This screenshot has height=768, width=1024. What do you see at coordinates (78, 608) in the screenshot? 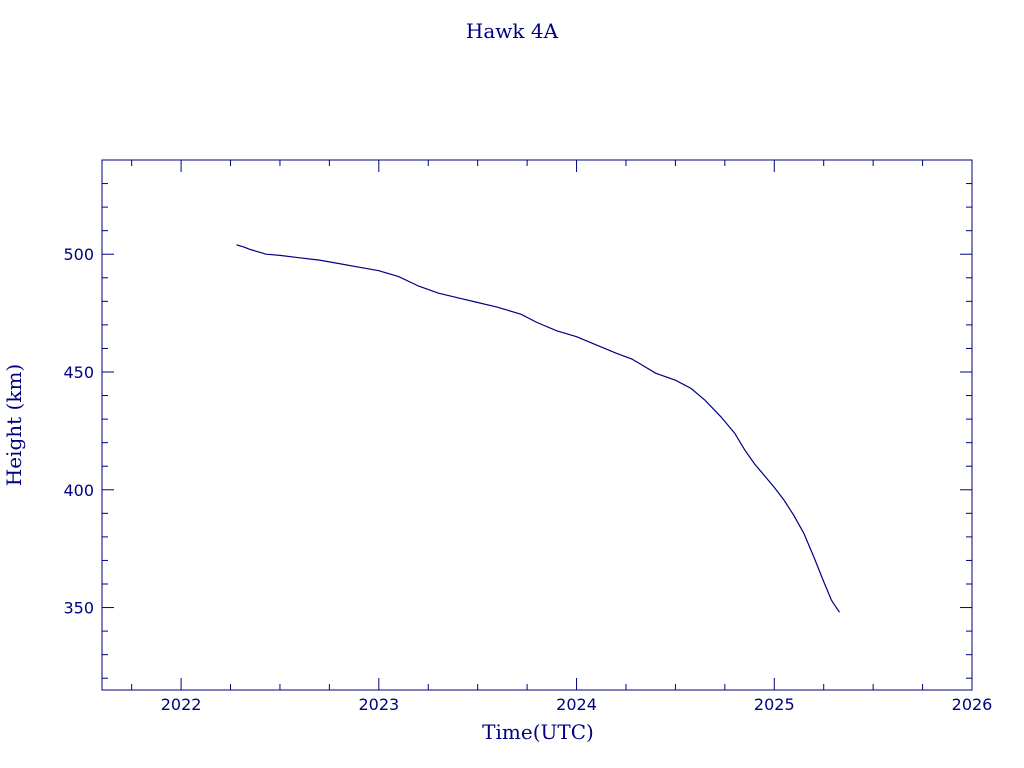
I see `y-tick-label: 350` at bounding box center [78, 608].